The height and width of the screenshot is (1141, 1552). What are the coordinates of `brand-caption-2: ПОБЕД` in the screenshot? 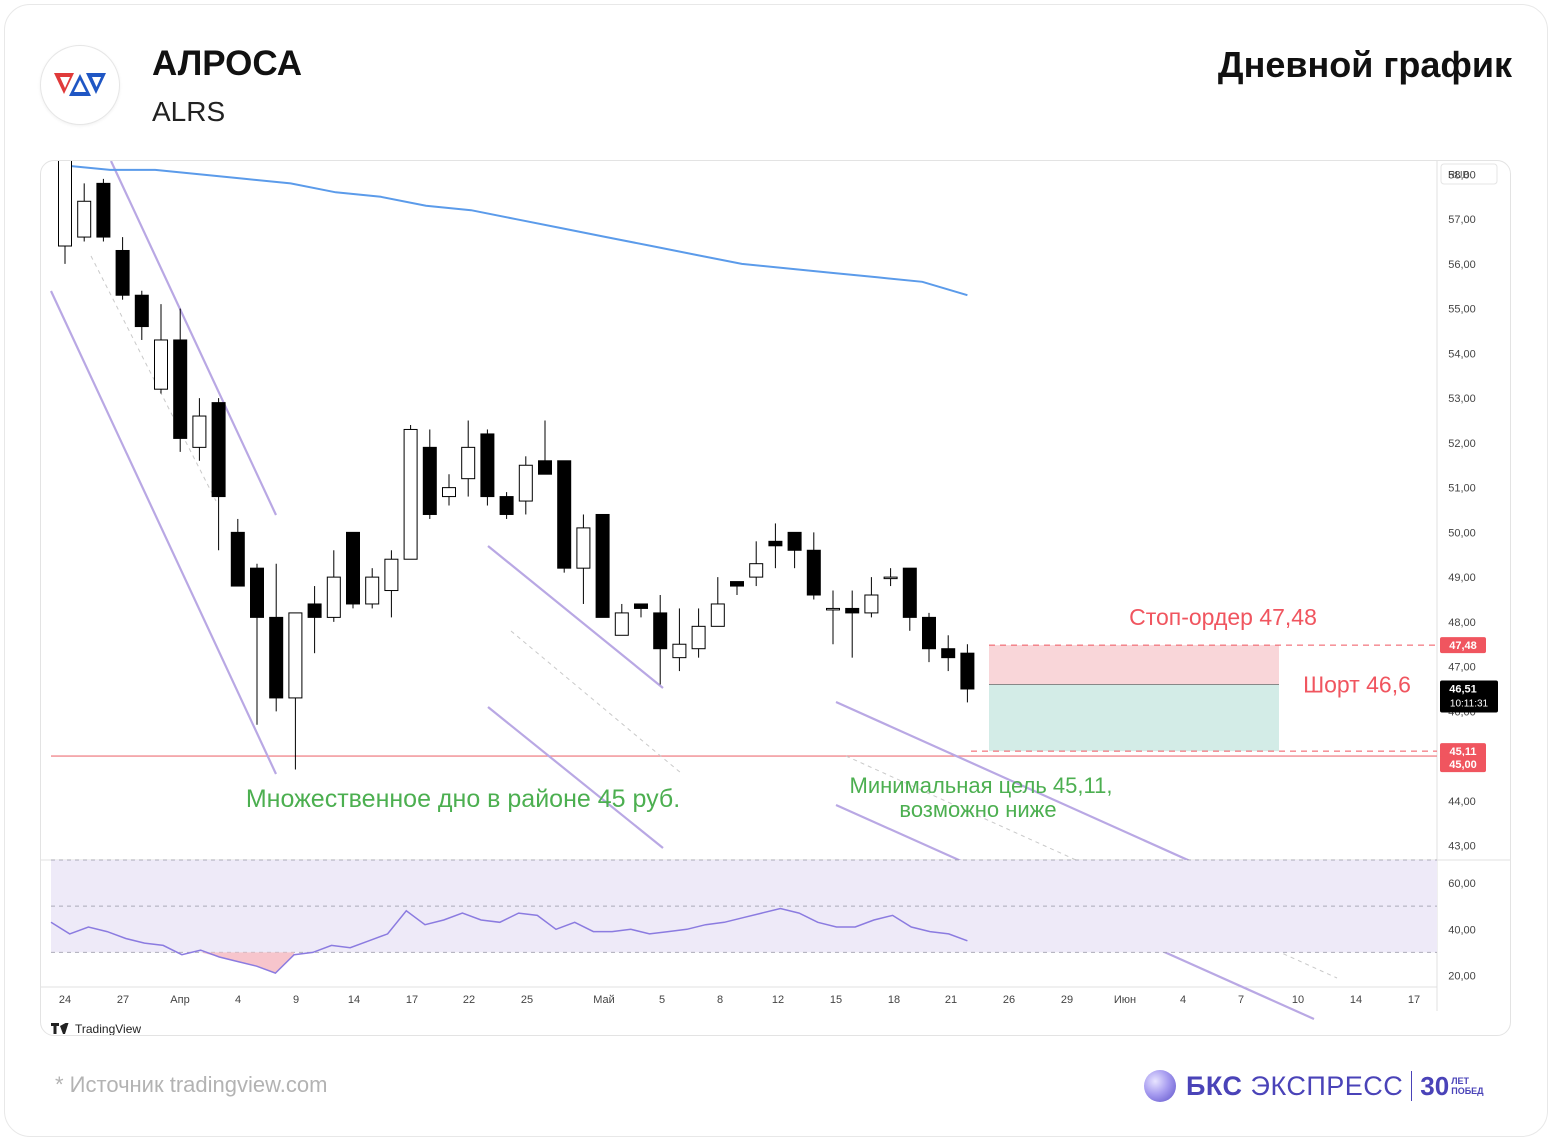 It's located at (1467, 1091).